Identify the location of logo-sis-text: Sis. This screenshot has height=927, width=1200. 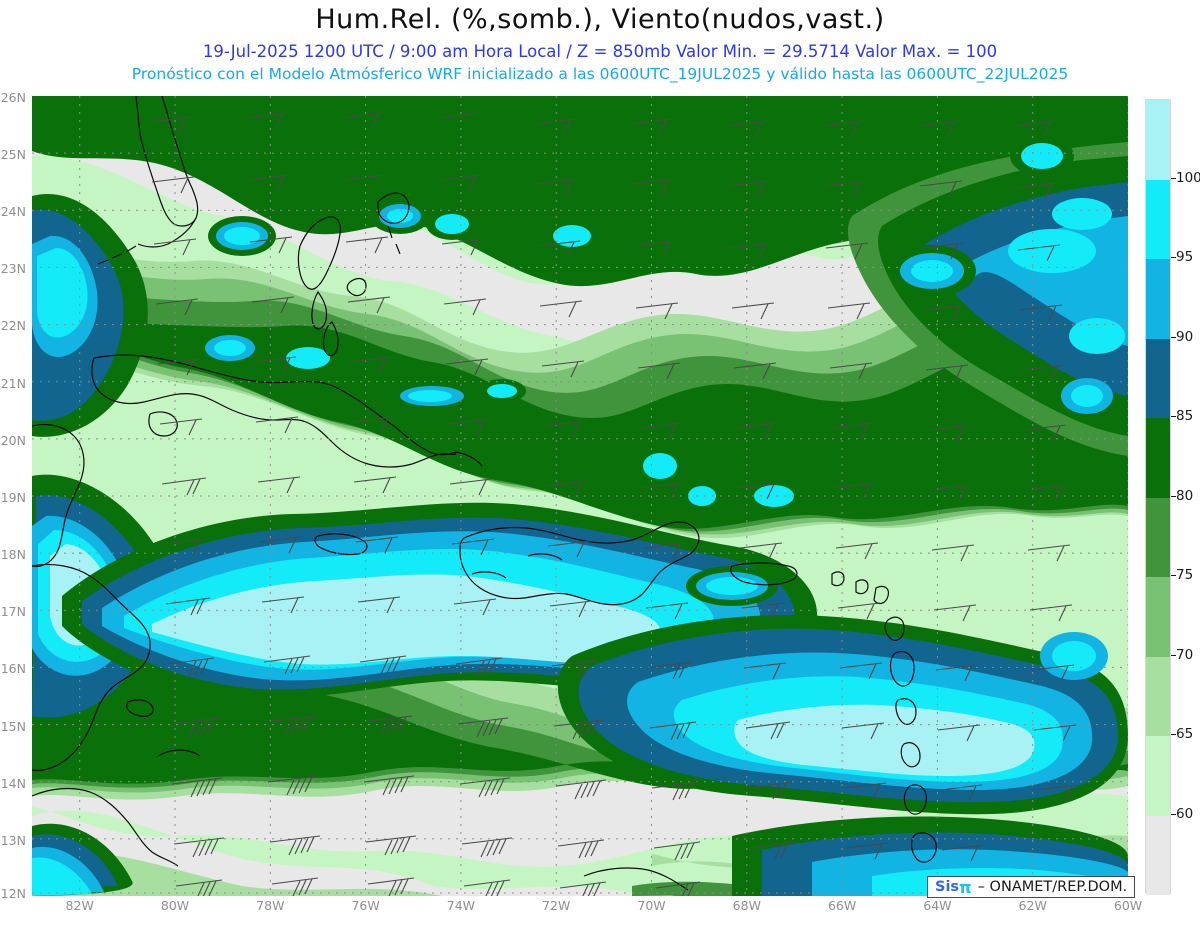
(947, 887).